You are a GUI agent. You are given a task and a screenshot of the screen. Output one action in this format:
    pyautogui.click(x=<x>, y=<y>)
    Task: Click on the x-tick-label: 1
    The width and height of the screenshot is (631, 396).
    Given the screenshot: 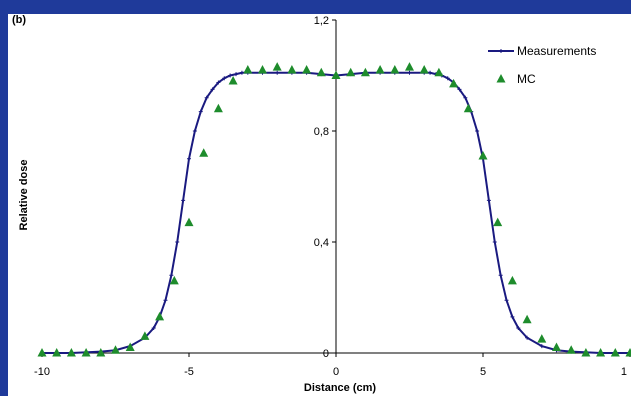 What is the action you would take?
    pyautogui.click(x=624, y=372)
    